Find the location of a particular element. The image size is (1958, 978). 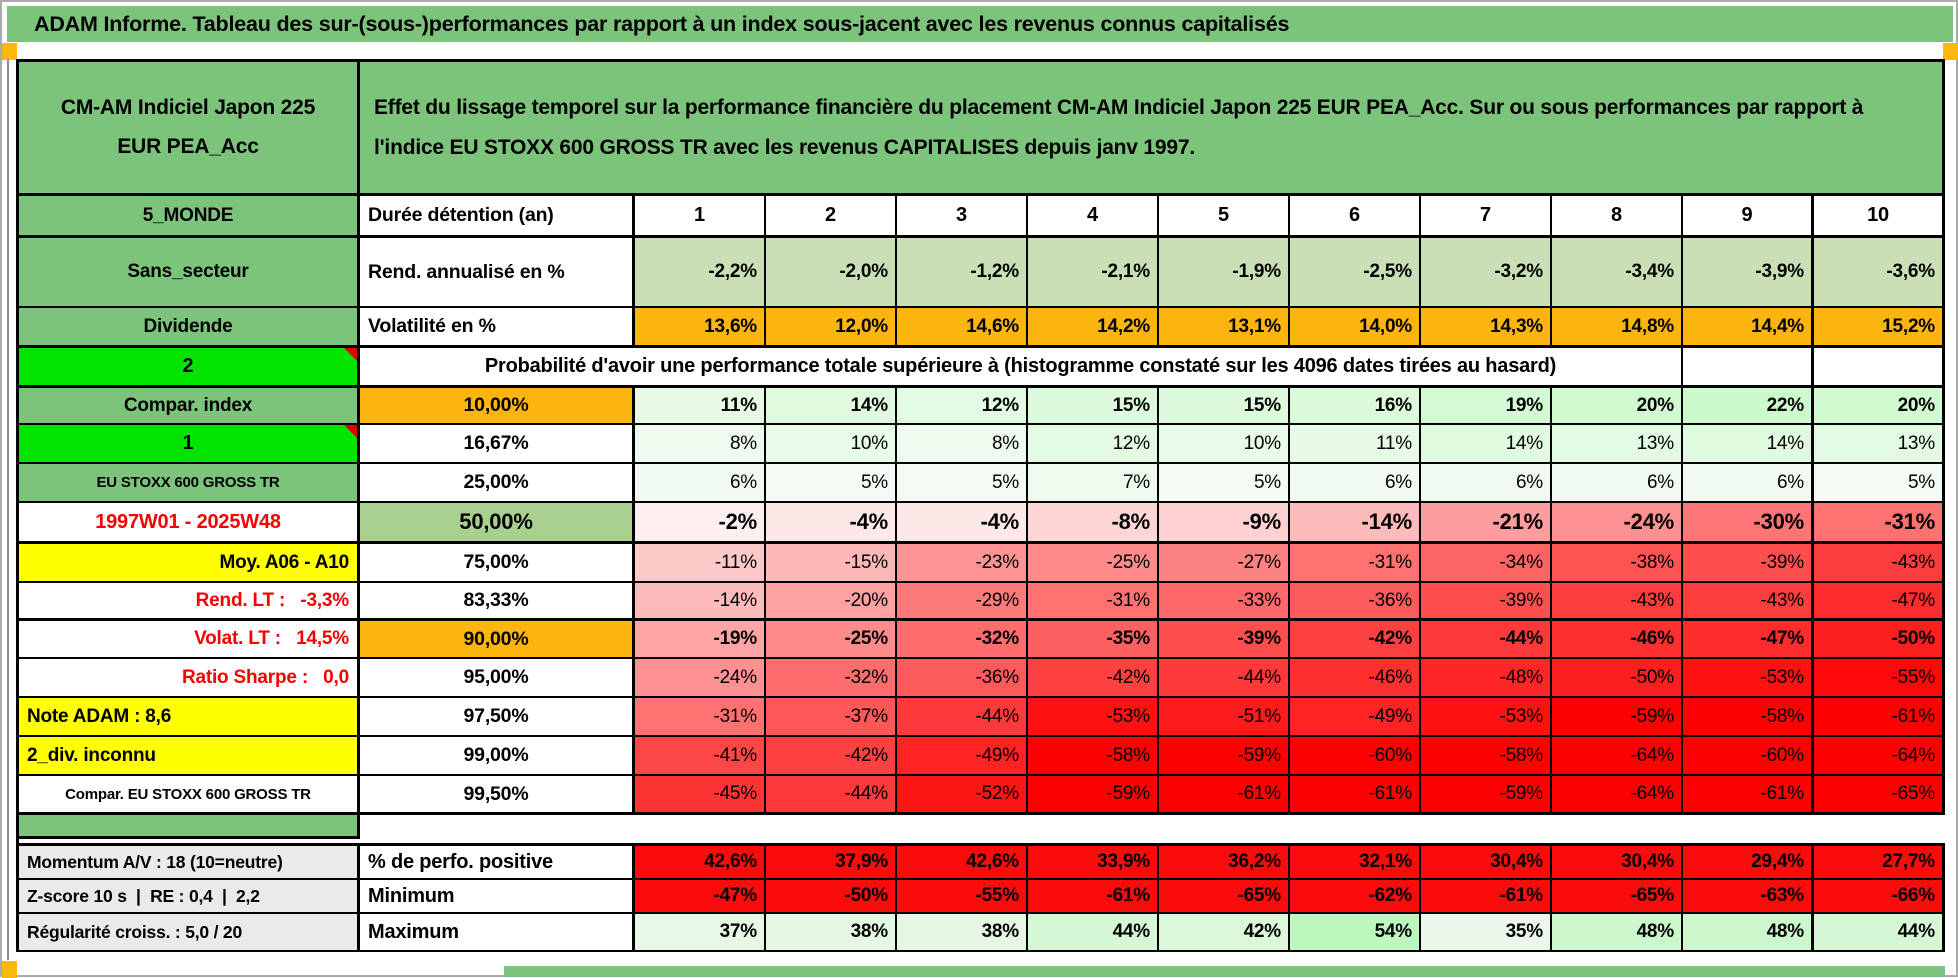

value-cell: 13,1% is located at coordinates (1224, 328).